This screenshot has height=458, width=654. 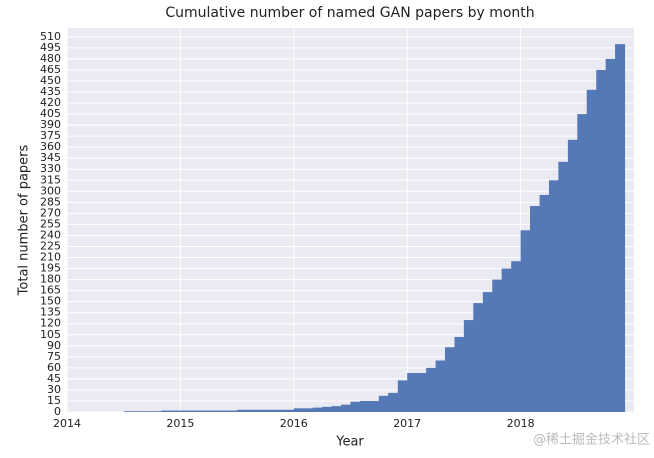 I want to click on y-tick-label: 90, so click(x=54, y=345).